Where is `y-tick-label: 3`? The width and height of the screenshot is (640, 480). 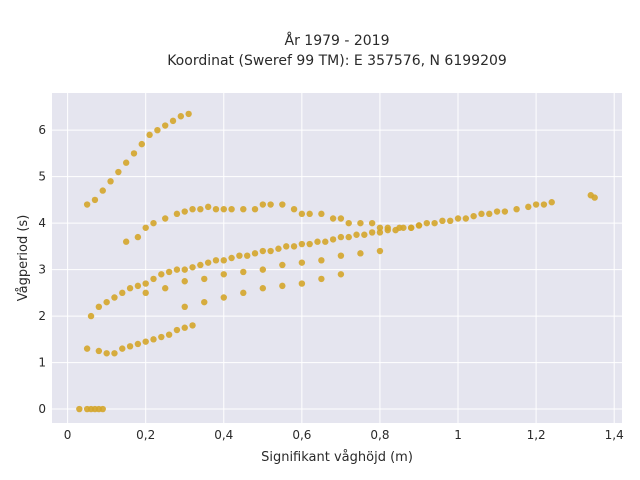
y-tick-label: 3 is located at coordinates (42, 270).